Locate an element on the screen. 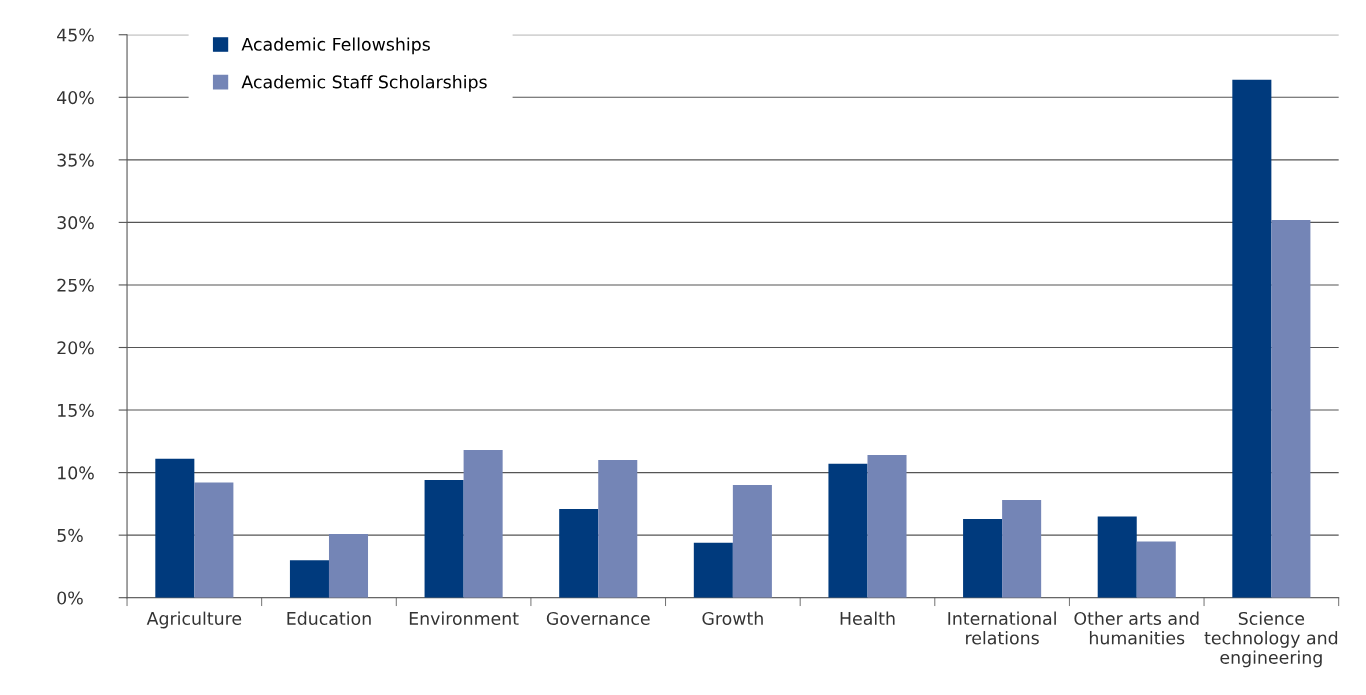 This screenshot has height=695, width=1366. y-tick-label: 20% is located at coordinates (75, 348).